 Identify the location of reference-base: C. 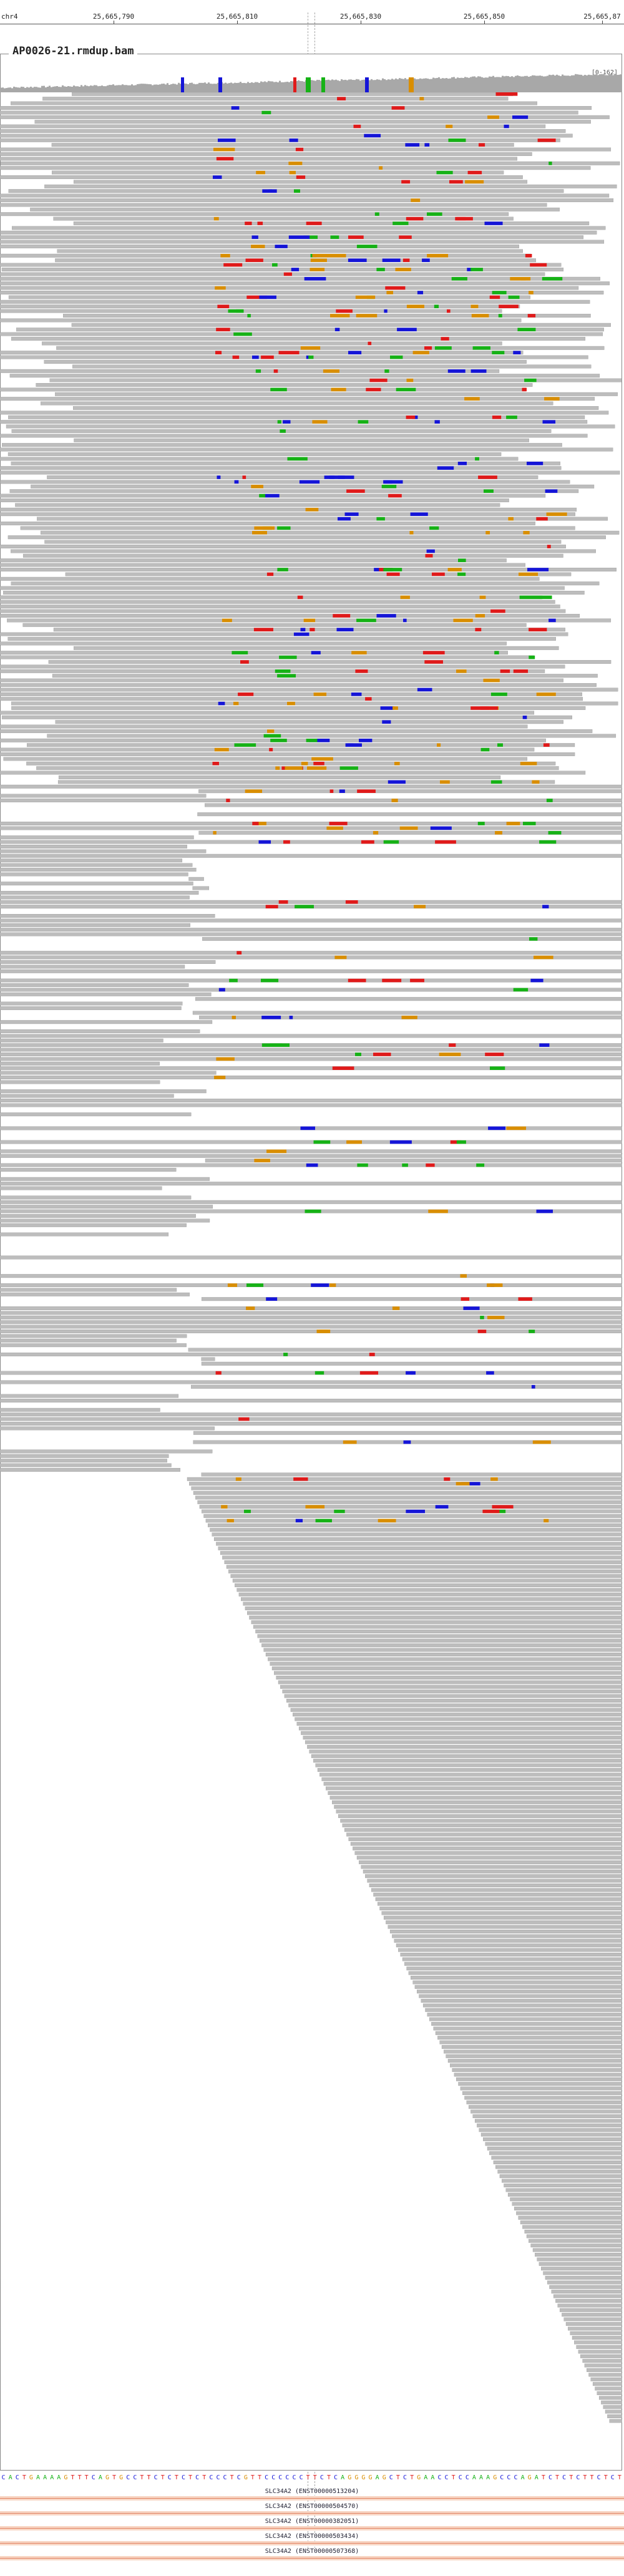
(509, 2477).